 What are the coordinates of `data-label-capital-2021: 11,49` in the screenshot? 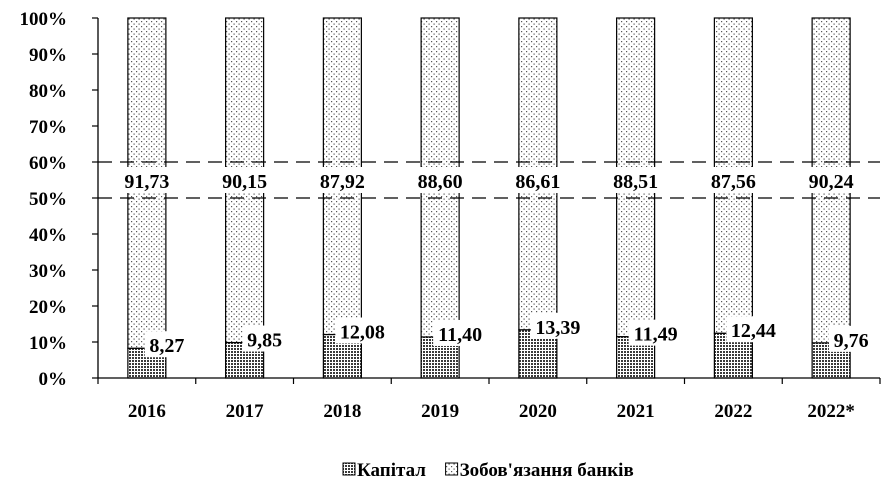 It's located at (655, 332).